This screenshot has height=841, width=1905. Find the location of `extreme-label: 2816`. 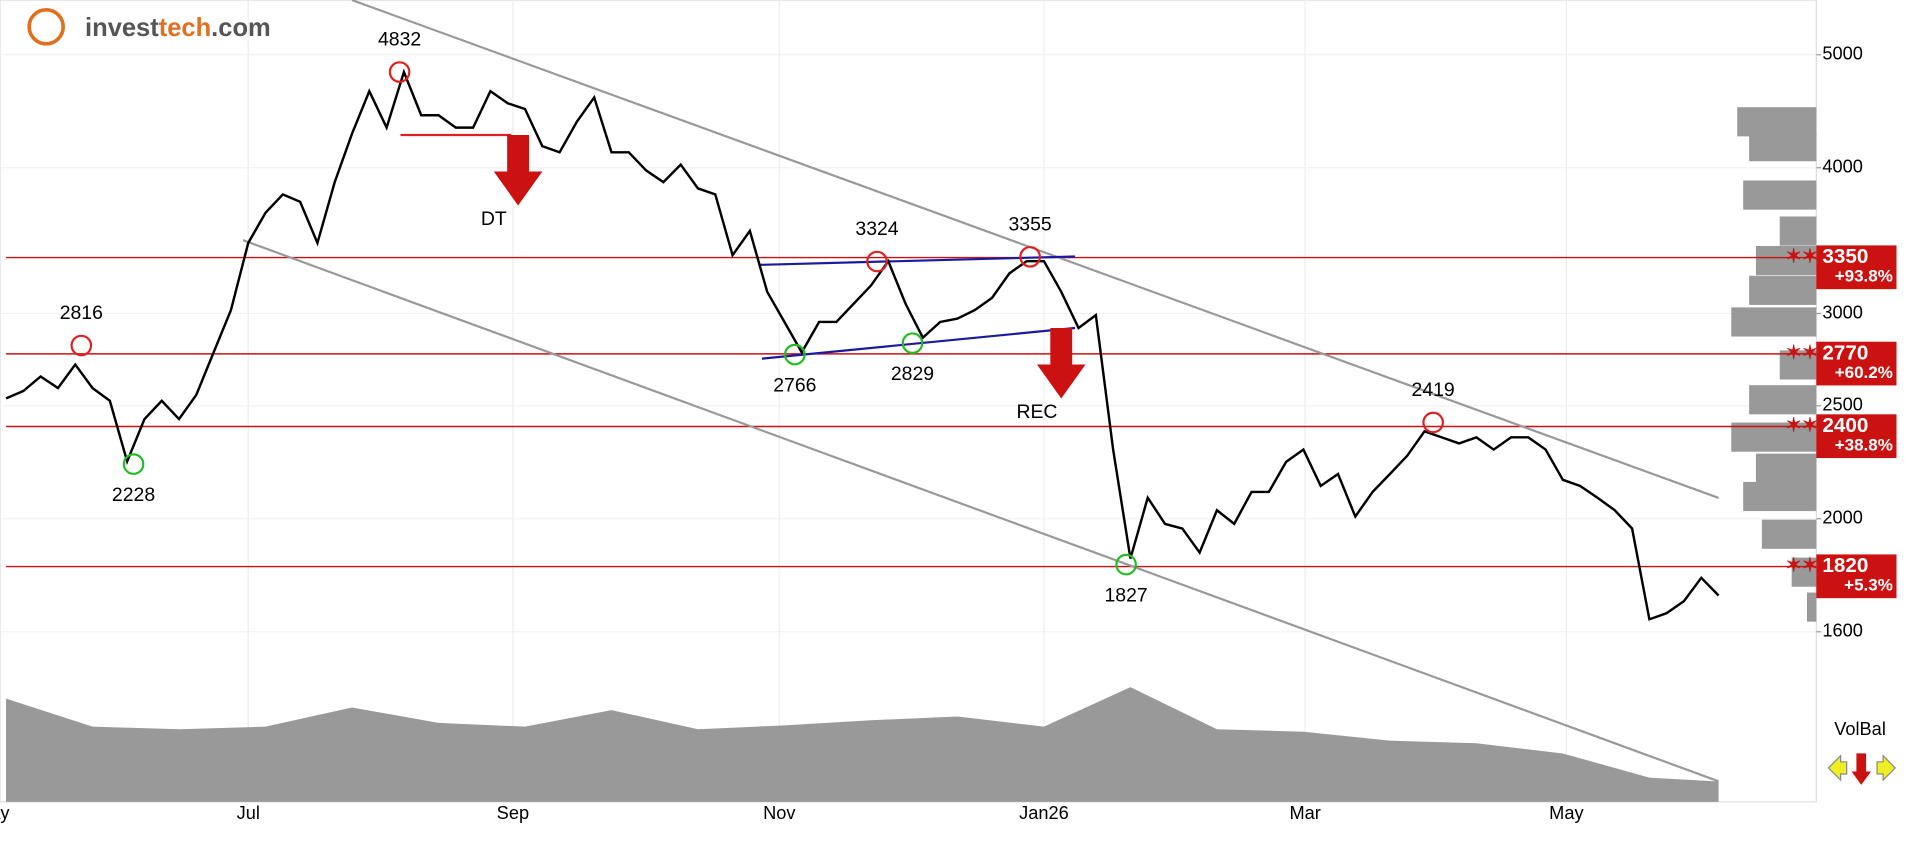

extreme-label: 2816 is located at coordinates (81, 313).